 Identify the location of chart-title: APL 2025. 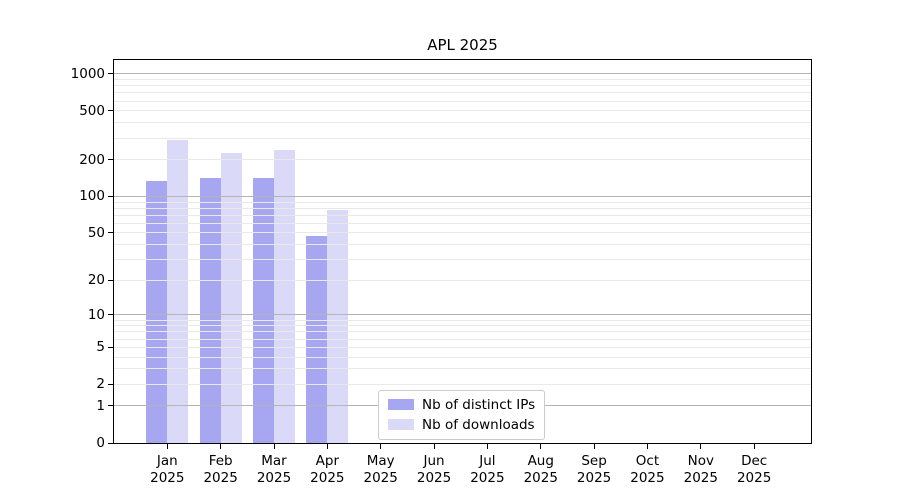
(462, 45).